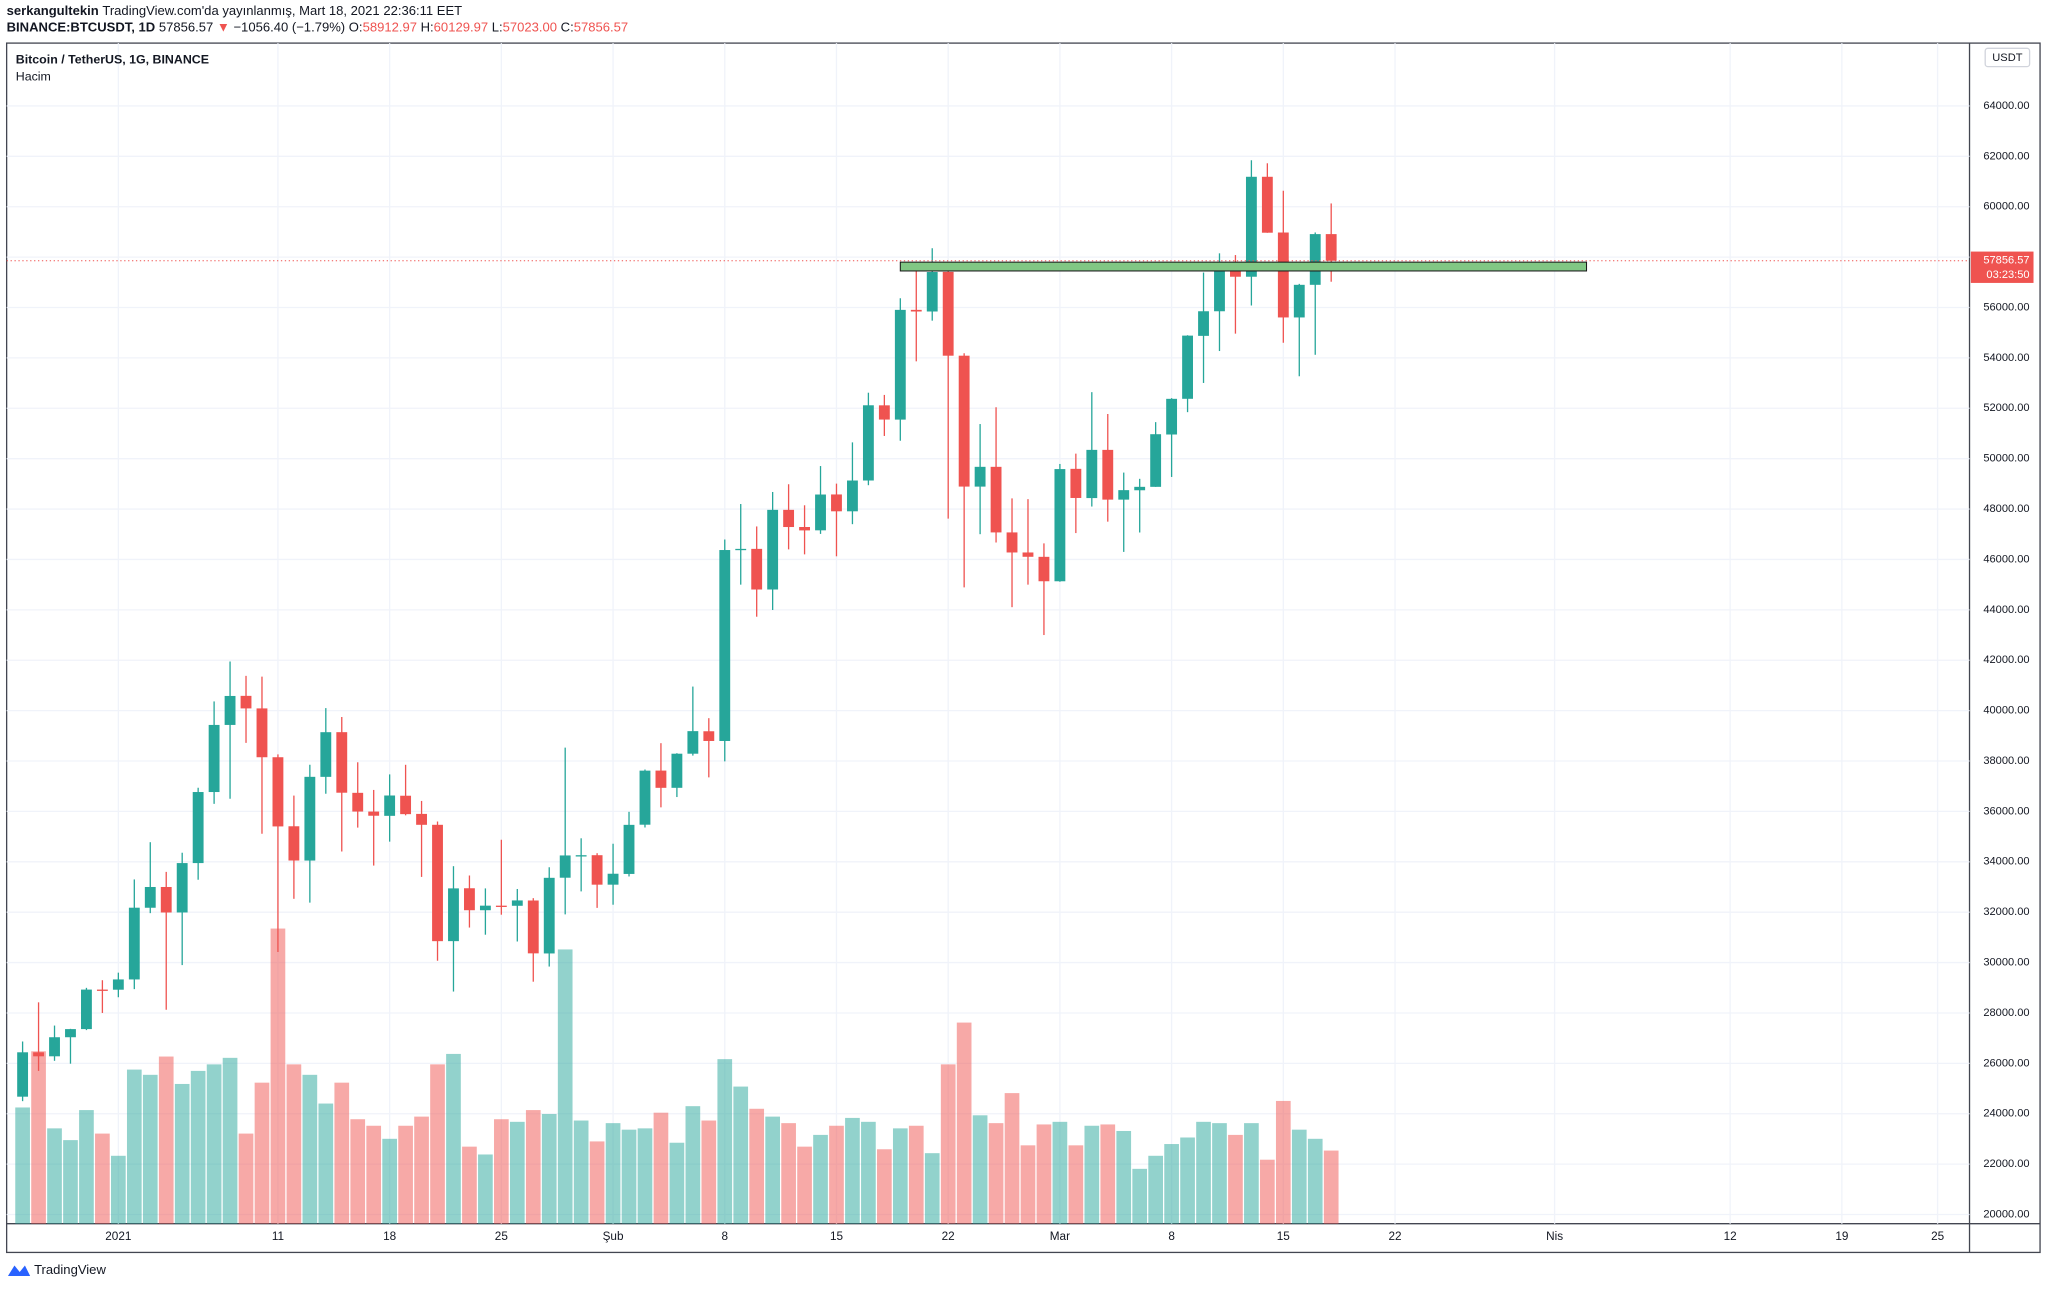  Describe the element at coordinates (2006, 261) in the screenshot. I see `last-price-label: 57856.57` at that location.